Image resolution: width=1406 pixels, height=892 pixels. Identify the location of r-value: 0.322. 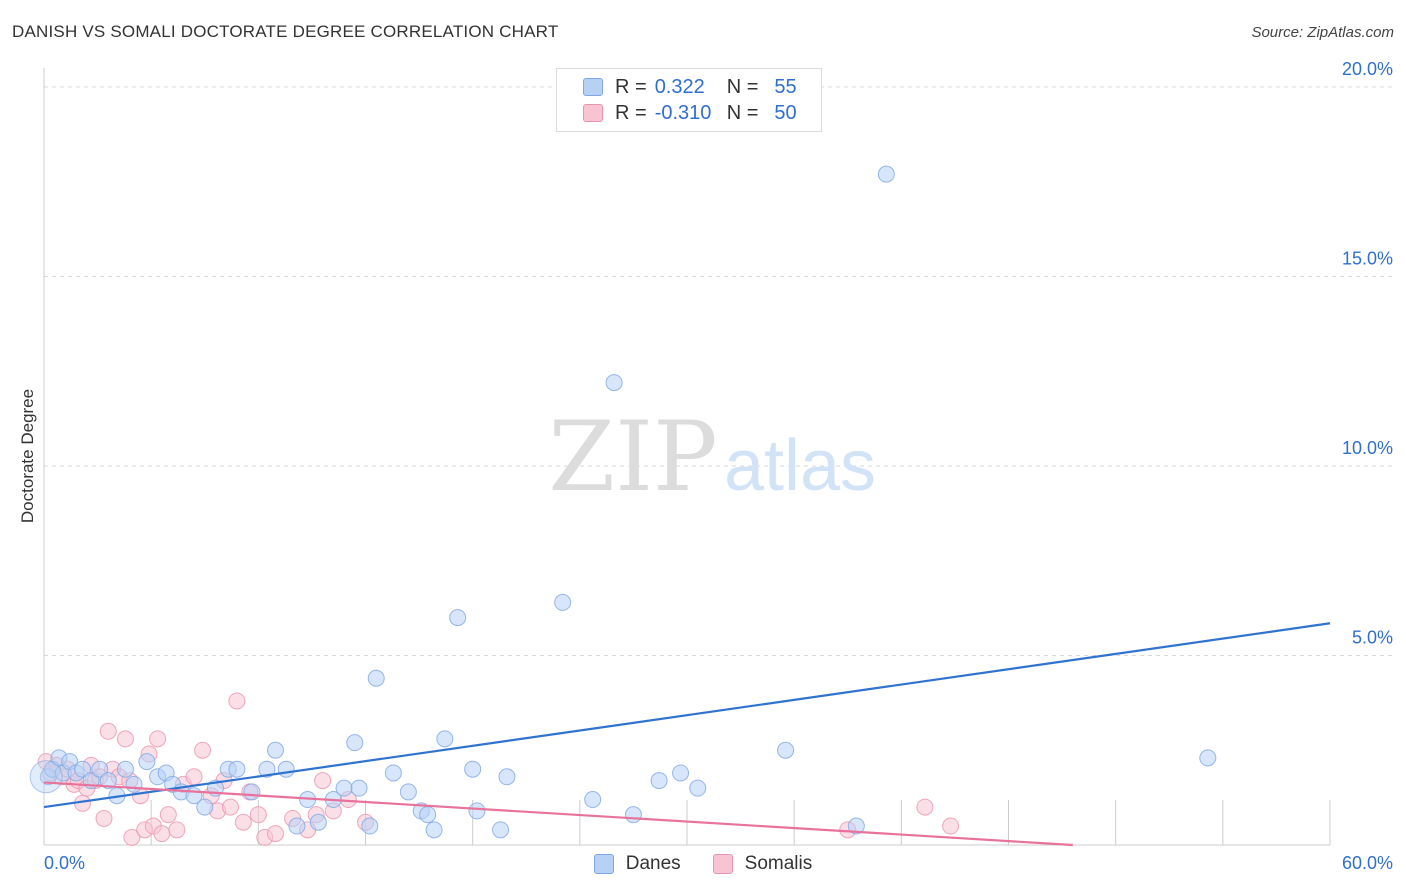
(679, 86).